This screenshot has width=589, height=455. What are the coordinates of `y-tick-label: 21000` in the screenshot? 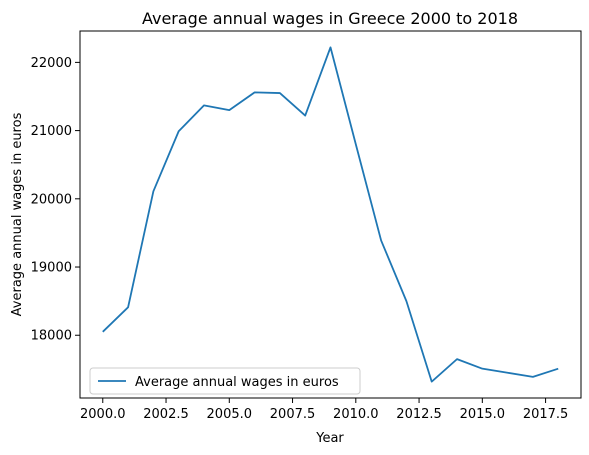 It's located at (51, 131).